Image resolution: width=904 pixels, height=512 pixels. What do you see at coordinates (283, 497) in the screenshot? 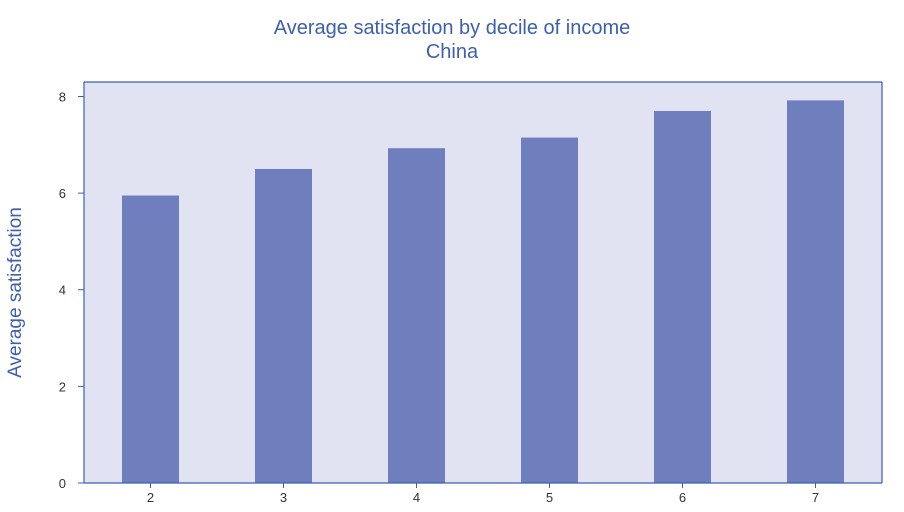
I see `x-tick-label: 3` at bounding box center [283, 497].